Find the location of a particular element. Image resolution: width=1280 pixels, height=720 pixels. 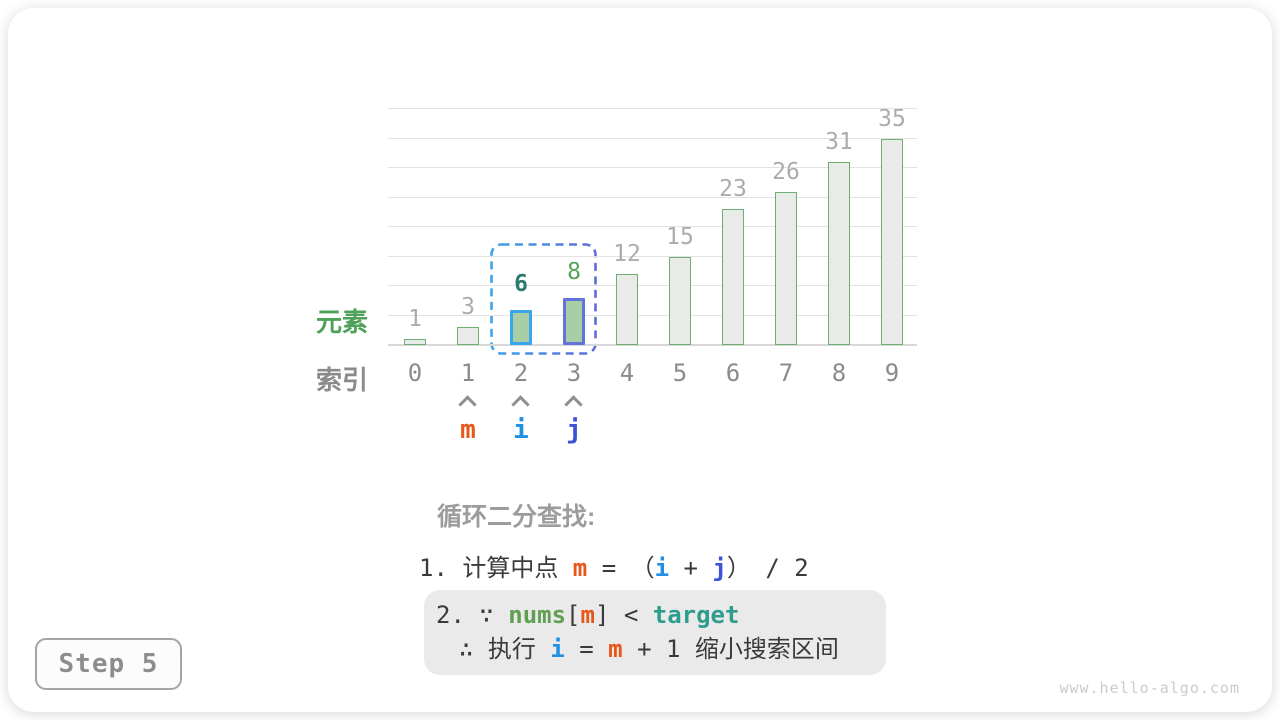

x-axis-title: 索引 is located at coordinates (341, 380).